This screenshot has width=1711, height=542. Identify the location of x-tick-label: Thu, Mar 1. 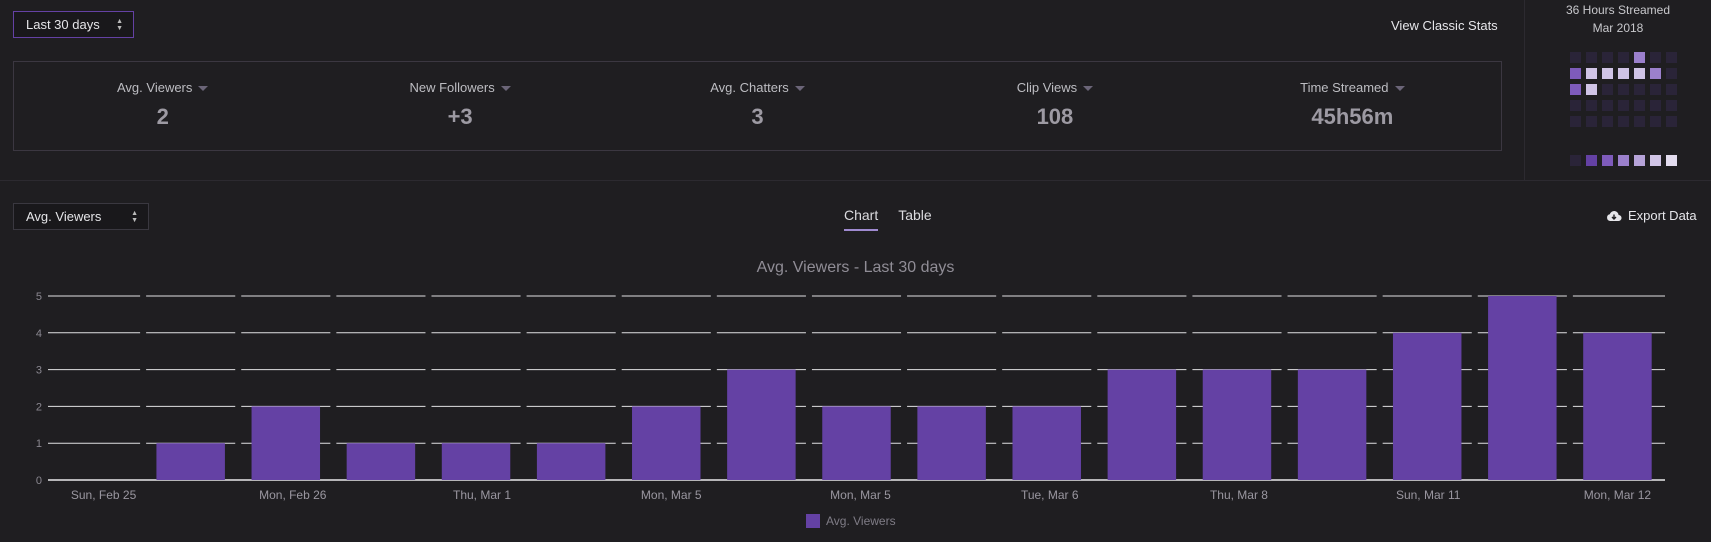
(482, 495).